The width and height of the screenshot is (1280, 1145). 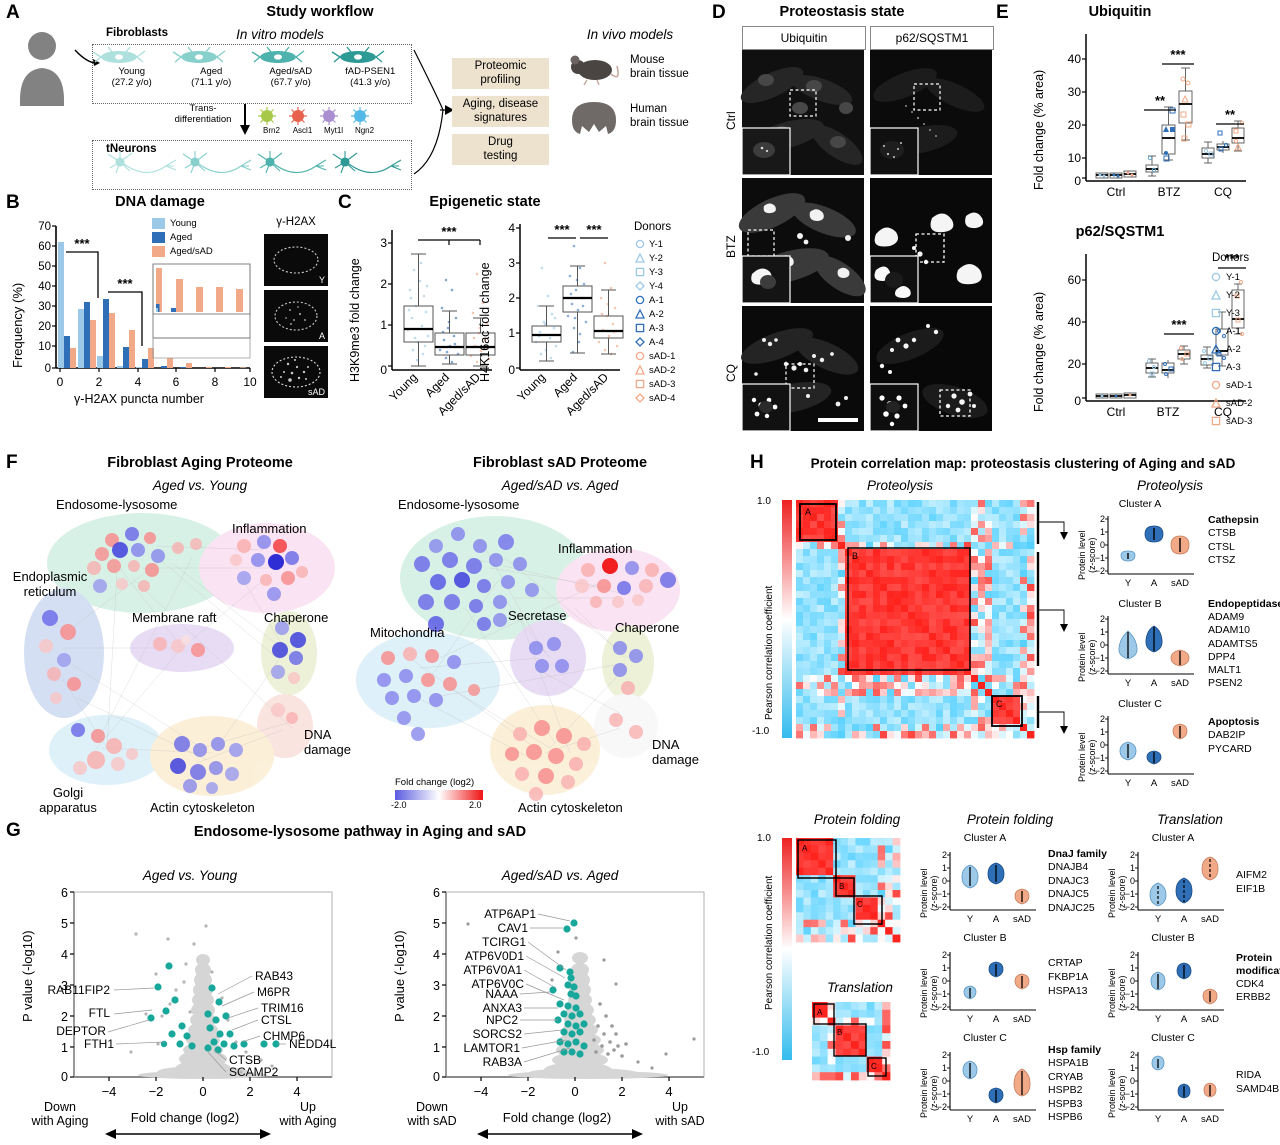 What do you see at coordinates (656, 286) in the screenshot?
I see `donor-label: Y-4` at bounding box center [656, 286].